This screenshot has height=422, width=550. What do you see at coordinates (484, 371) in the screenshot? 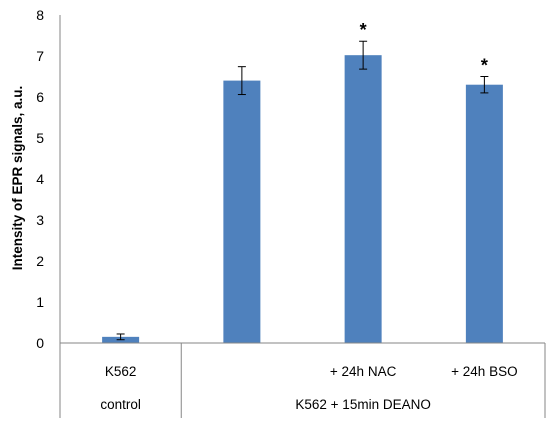
I see `category-label: + 24h BSO` at bounding box center [484, 371].